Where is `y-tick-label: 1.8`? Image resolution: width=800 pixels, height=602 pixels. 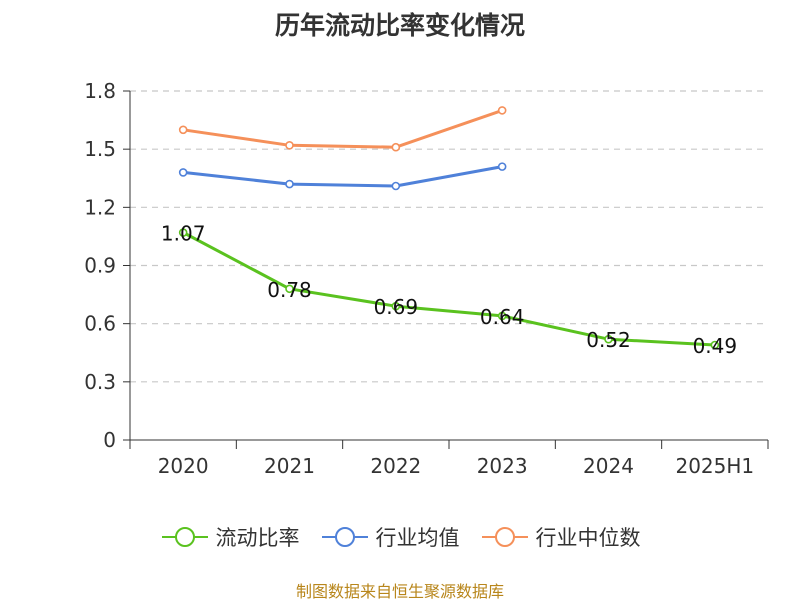
y-tick-label: 1.8 is located at coordinates (100, 91).